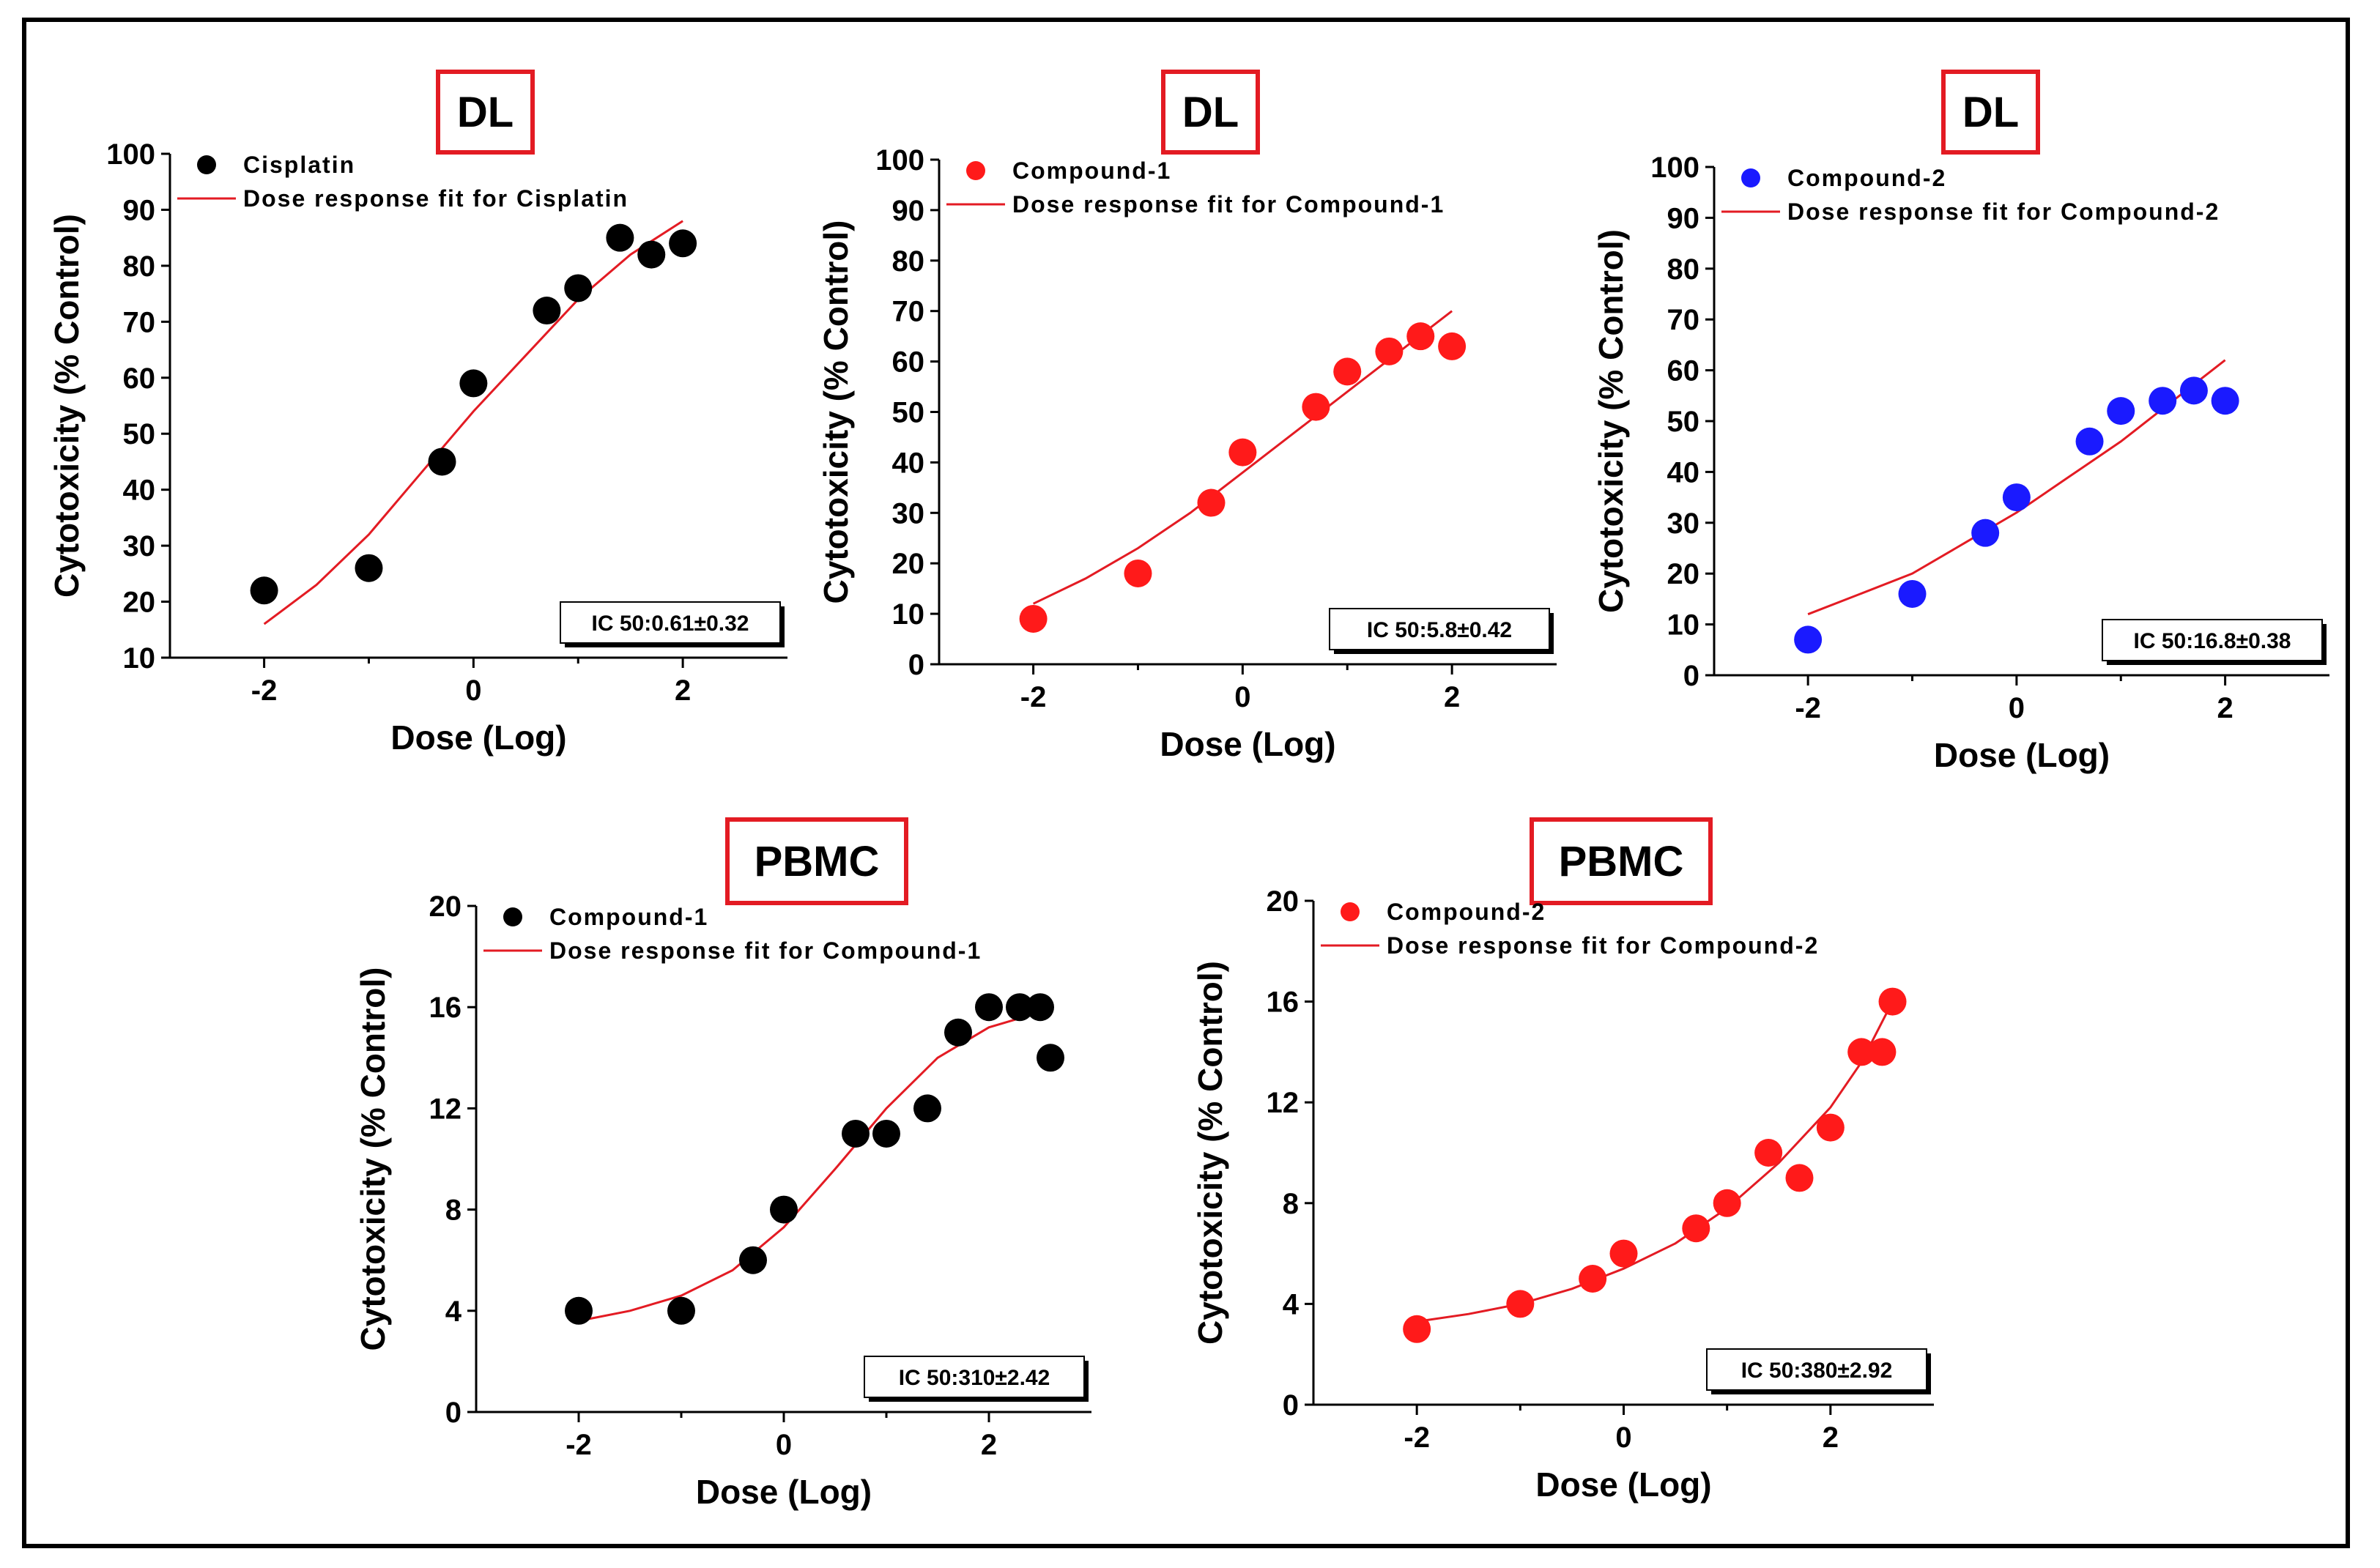 The image size is (2380, 1568). I want to click on ic50-label: IC 50:5.8±0.42, so click(1439, 630).